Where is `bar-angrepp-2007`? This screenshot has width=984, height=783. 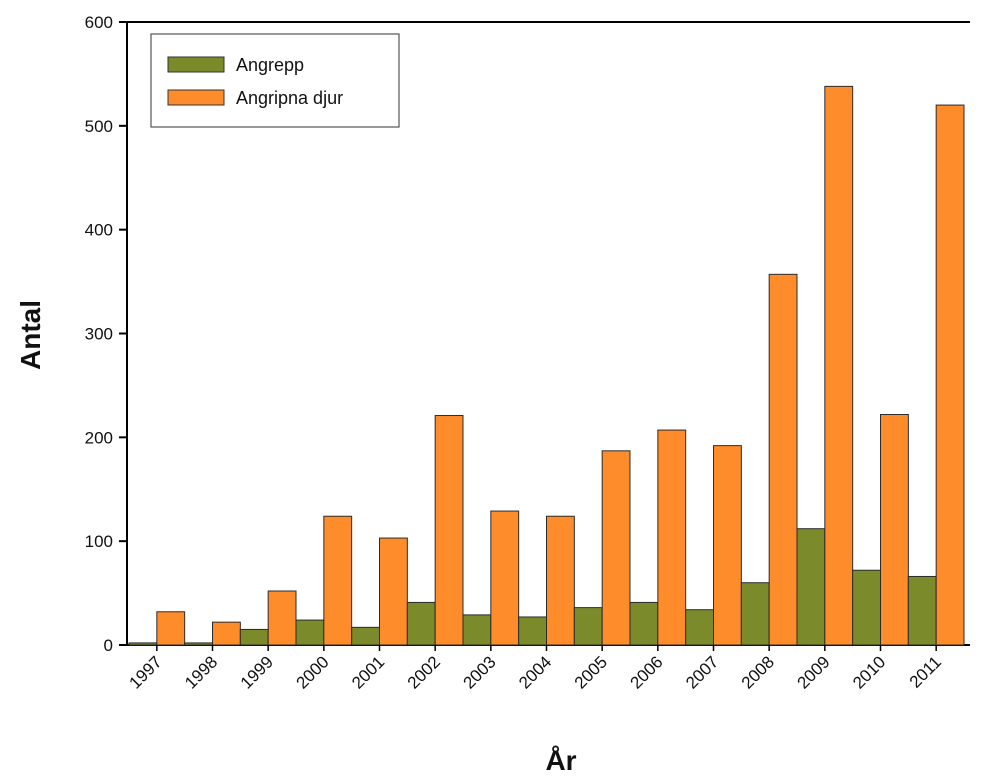
bar-angrepp-2007 is located at coordinates (700, 627).